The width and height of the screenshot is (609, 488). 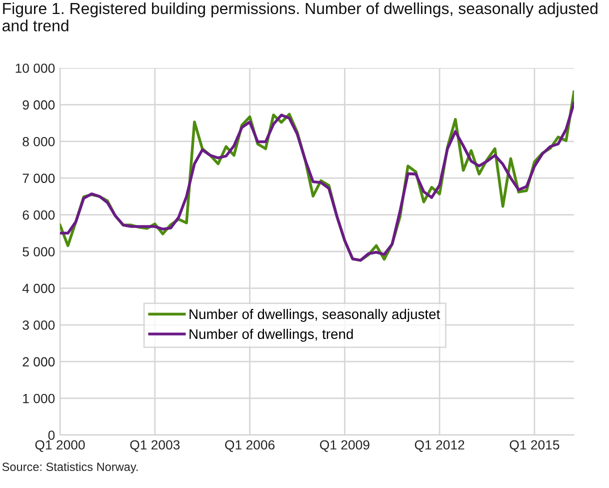 I want to click on y-tick-label: 8 000, so click(x=38, y=141).